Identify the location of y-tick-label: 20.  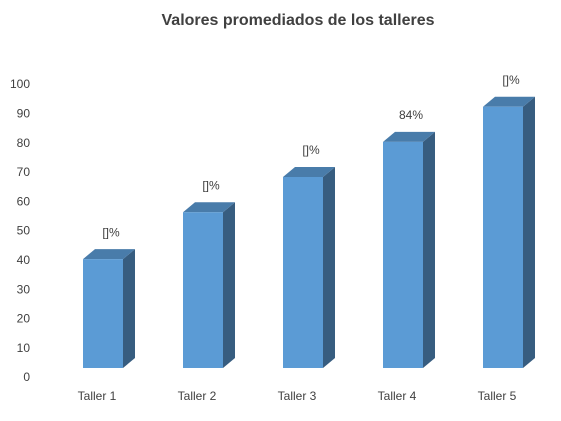
(24, 319).